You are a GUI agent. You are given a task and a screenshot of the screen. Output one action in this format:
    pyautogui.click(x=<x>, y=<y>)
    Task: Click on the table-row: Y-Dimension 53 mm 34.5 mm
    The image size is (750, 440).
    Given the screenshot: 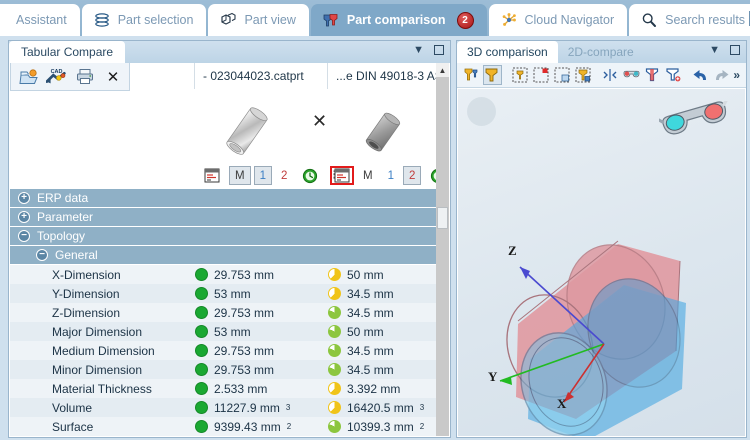 What is the action you would take?
    pyautogui.click(x=229, y=293)
    